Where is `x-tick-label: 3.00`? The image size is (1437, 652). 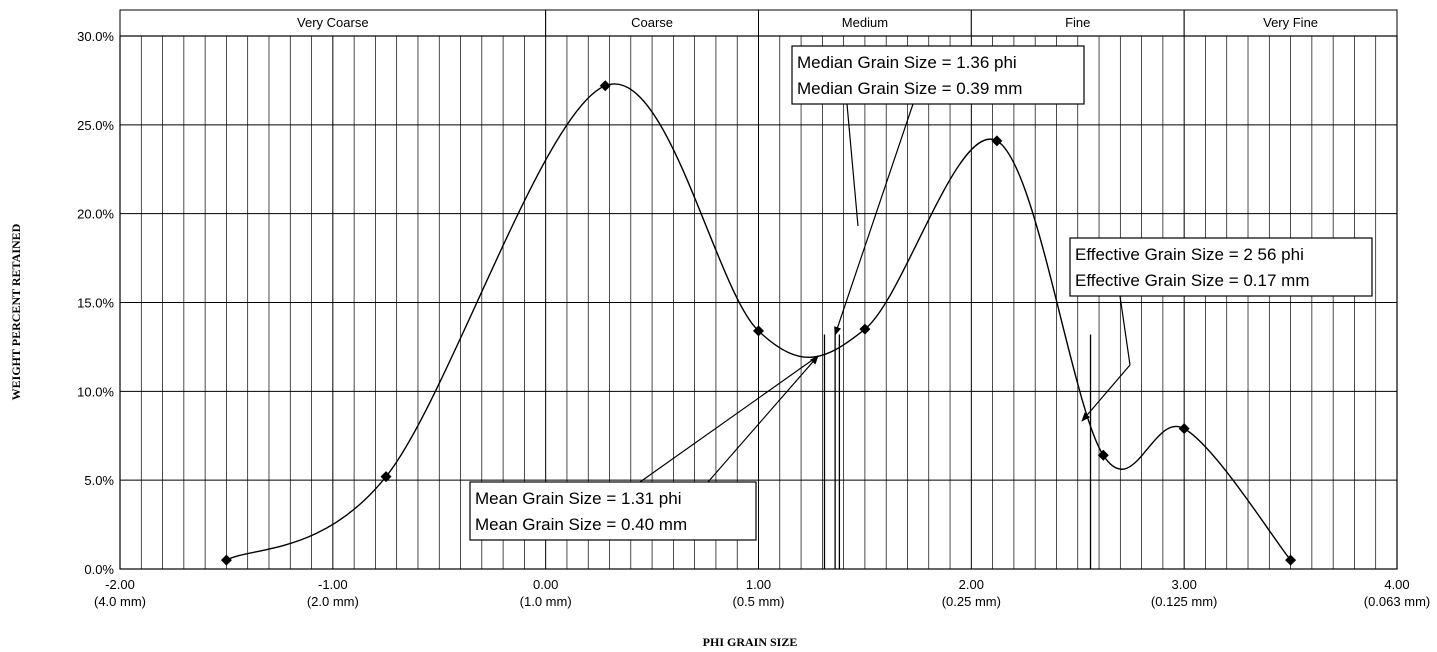
x-tick-label: 3.00 is located at coordinates (1184, 584).